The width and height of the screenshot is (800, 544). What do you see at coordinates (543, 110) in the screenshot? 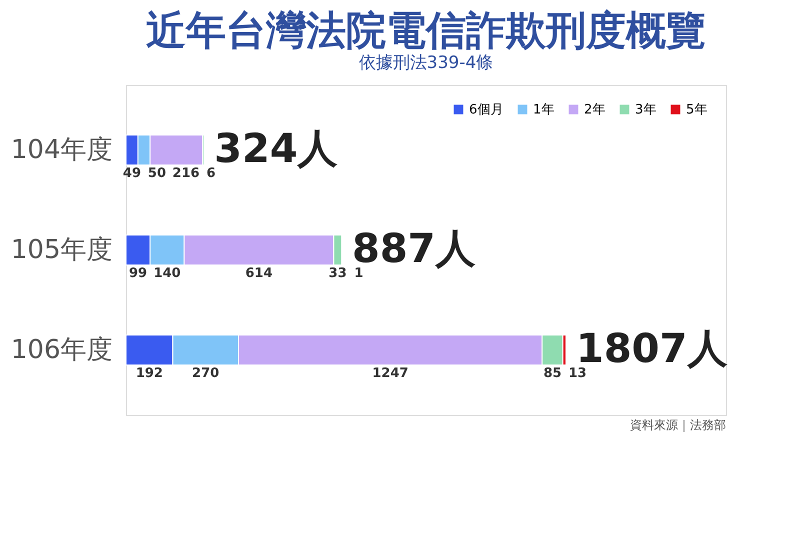
I see `legend-label: 1年` at bounding box center [543, 110].